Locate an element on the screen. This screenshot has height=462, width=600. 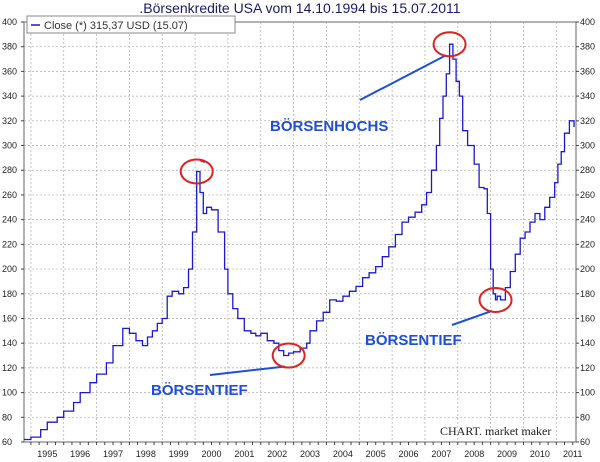
tick-label-right-80: 80 is located at coordinates (585, 417).